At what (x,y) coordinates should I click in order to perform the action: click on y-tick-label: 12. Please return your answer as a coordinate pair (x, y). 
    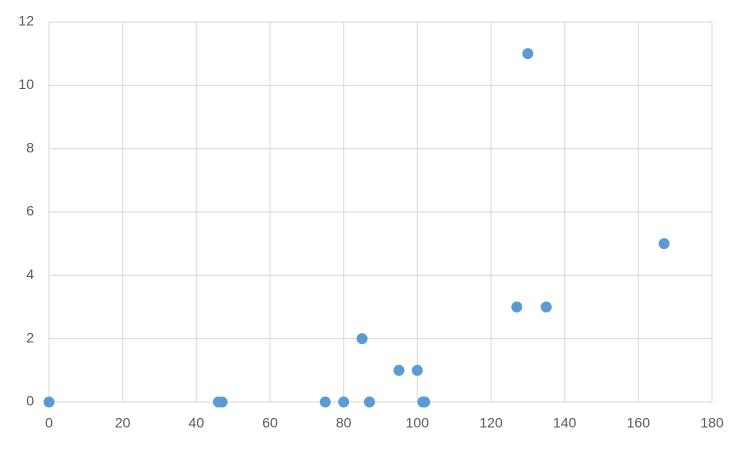
    Looking at the image, I should click on (26, 21).